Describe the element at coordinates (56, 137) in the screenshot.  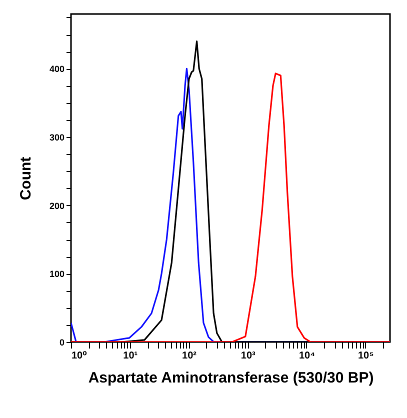
I see `y-tick-label: 300` at that location.